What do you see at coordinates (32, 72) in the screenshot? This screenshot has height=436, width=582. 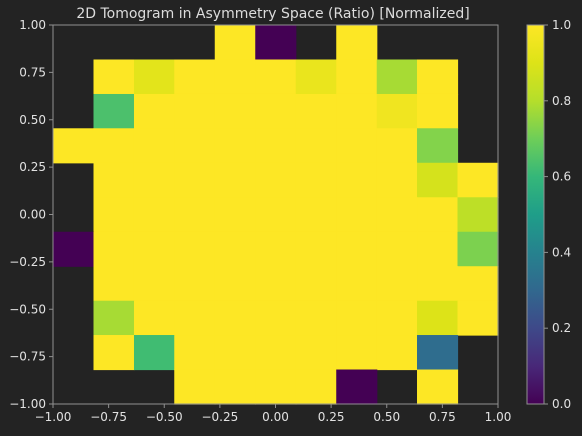 I see `y-tick-label: 0.75` at bounding box center [32, 72].